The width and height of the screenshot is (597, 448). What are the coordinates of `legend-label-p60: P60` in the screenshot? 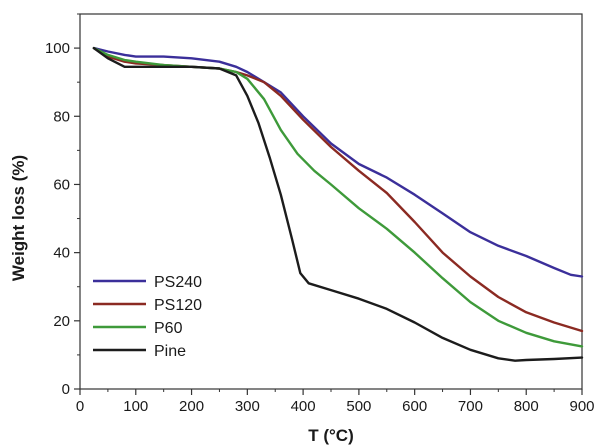 It's located at (168, 328).